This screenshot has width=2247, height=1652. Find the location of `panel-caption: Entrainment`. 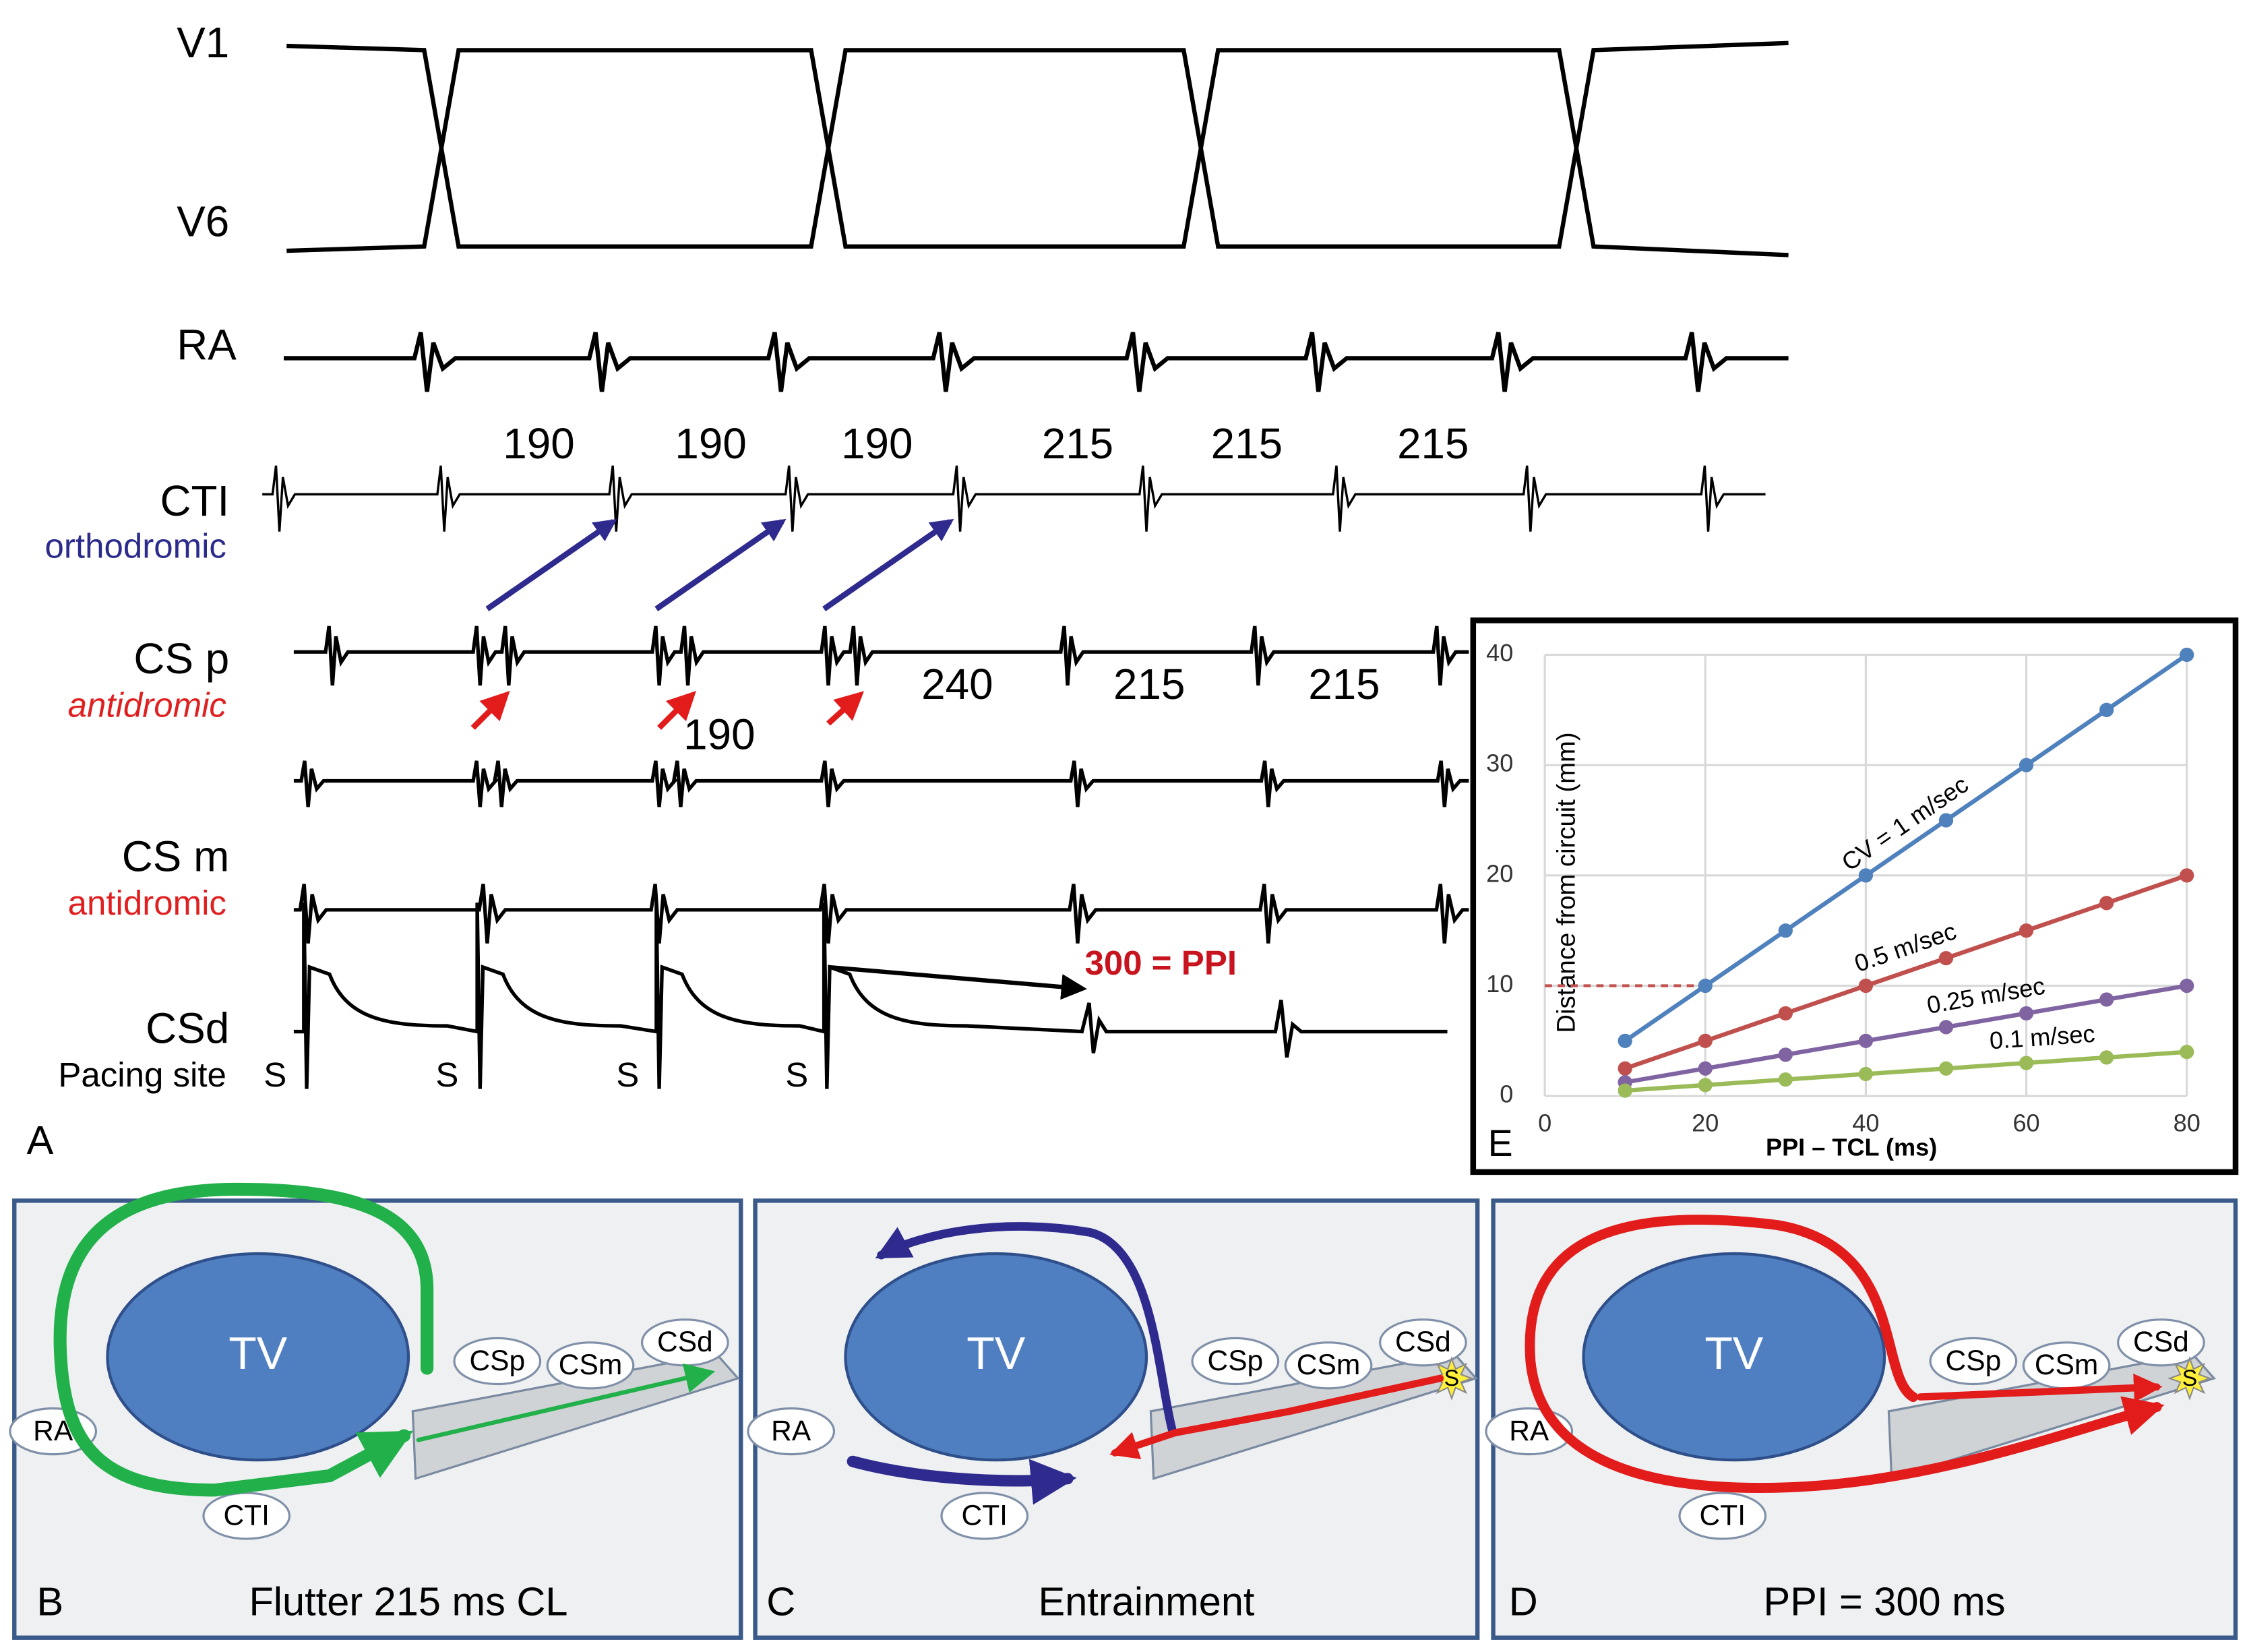

panel-caption: Entrainment is located at coordinates (1147, 1601).